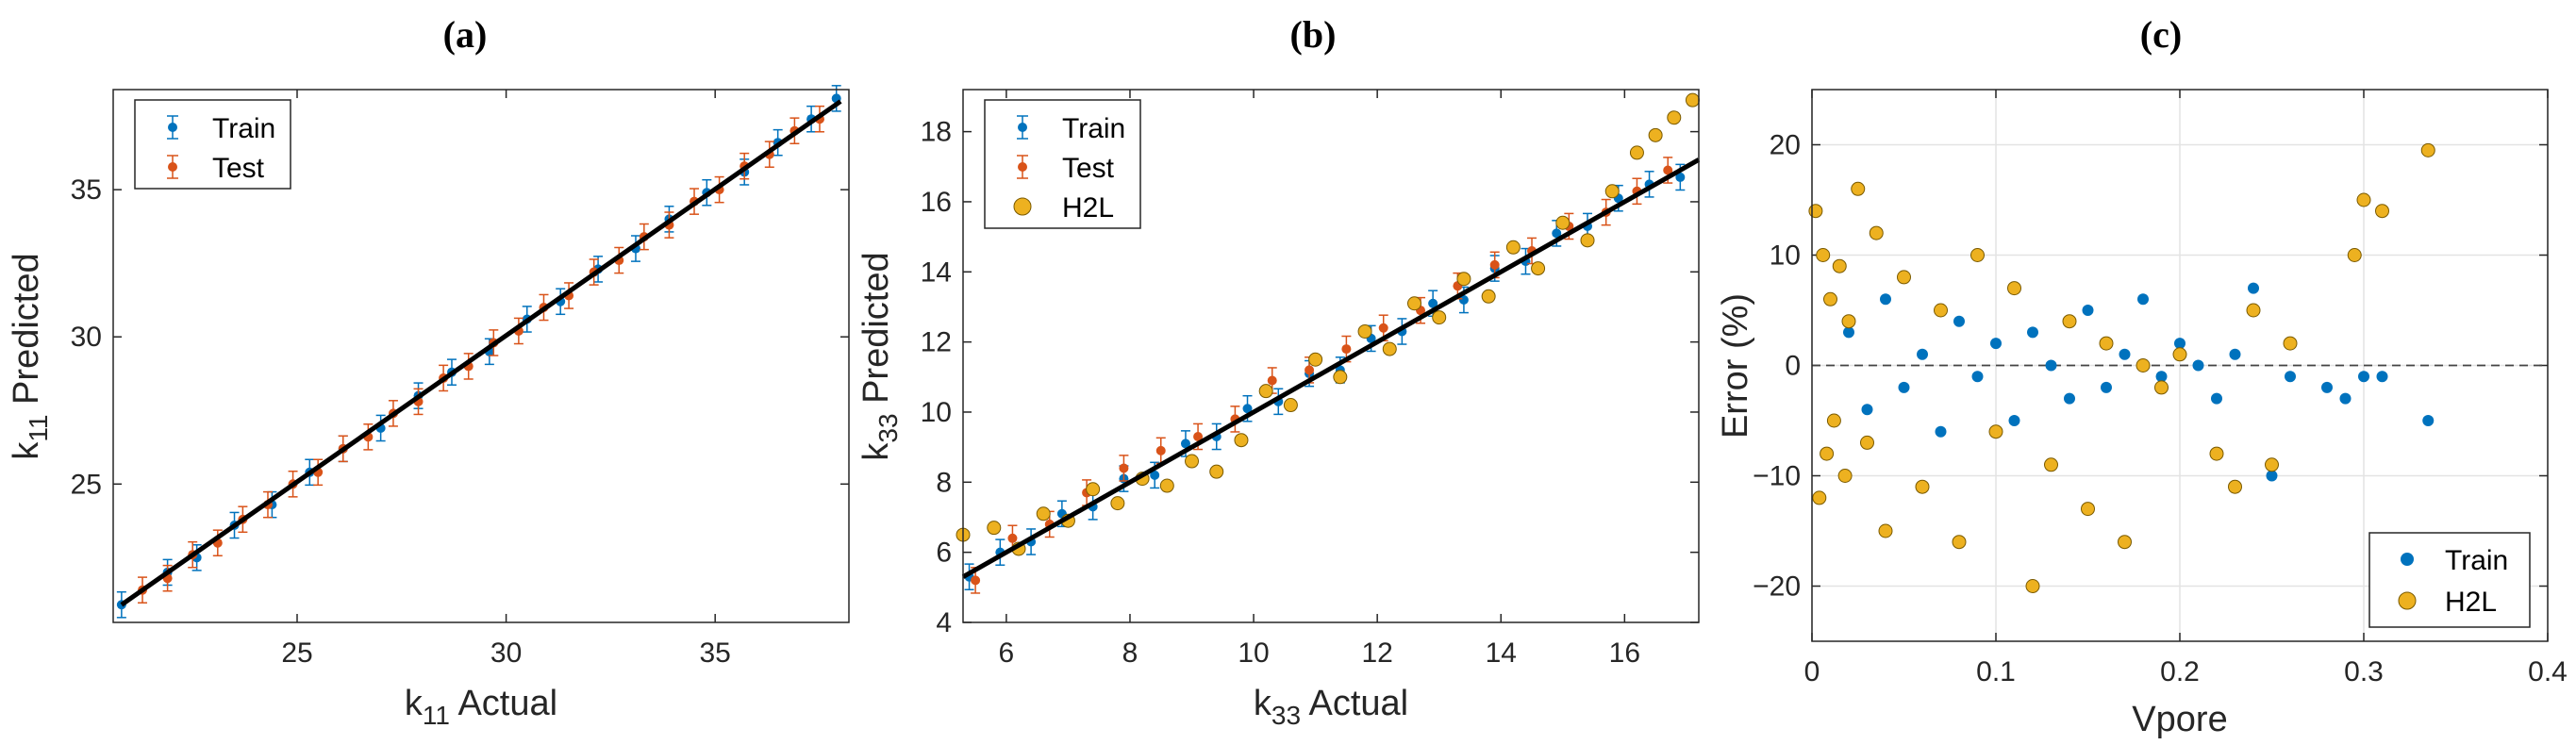  I want to click on panel-a-legend: Train Test, so click(212, 144).